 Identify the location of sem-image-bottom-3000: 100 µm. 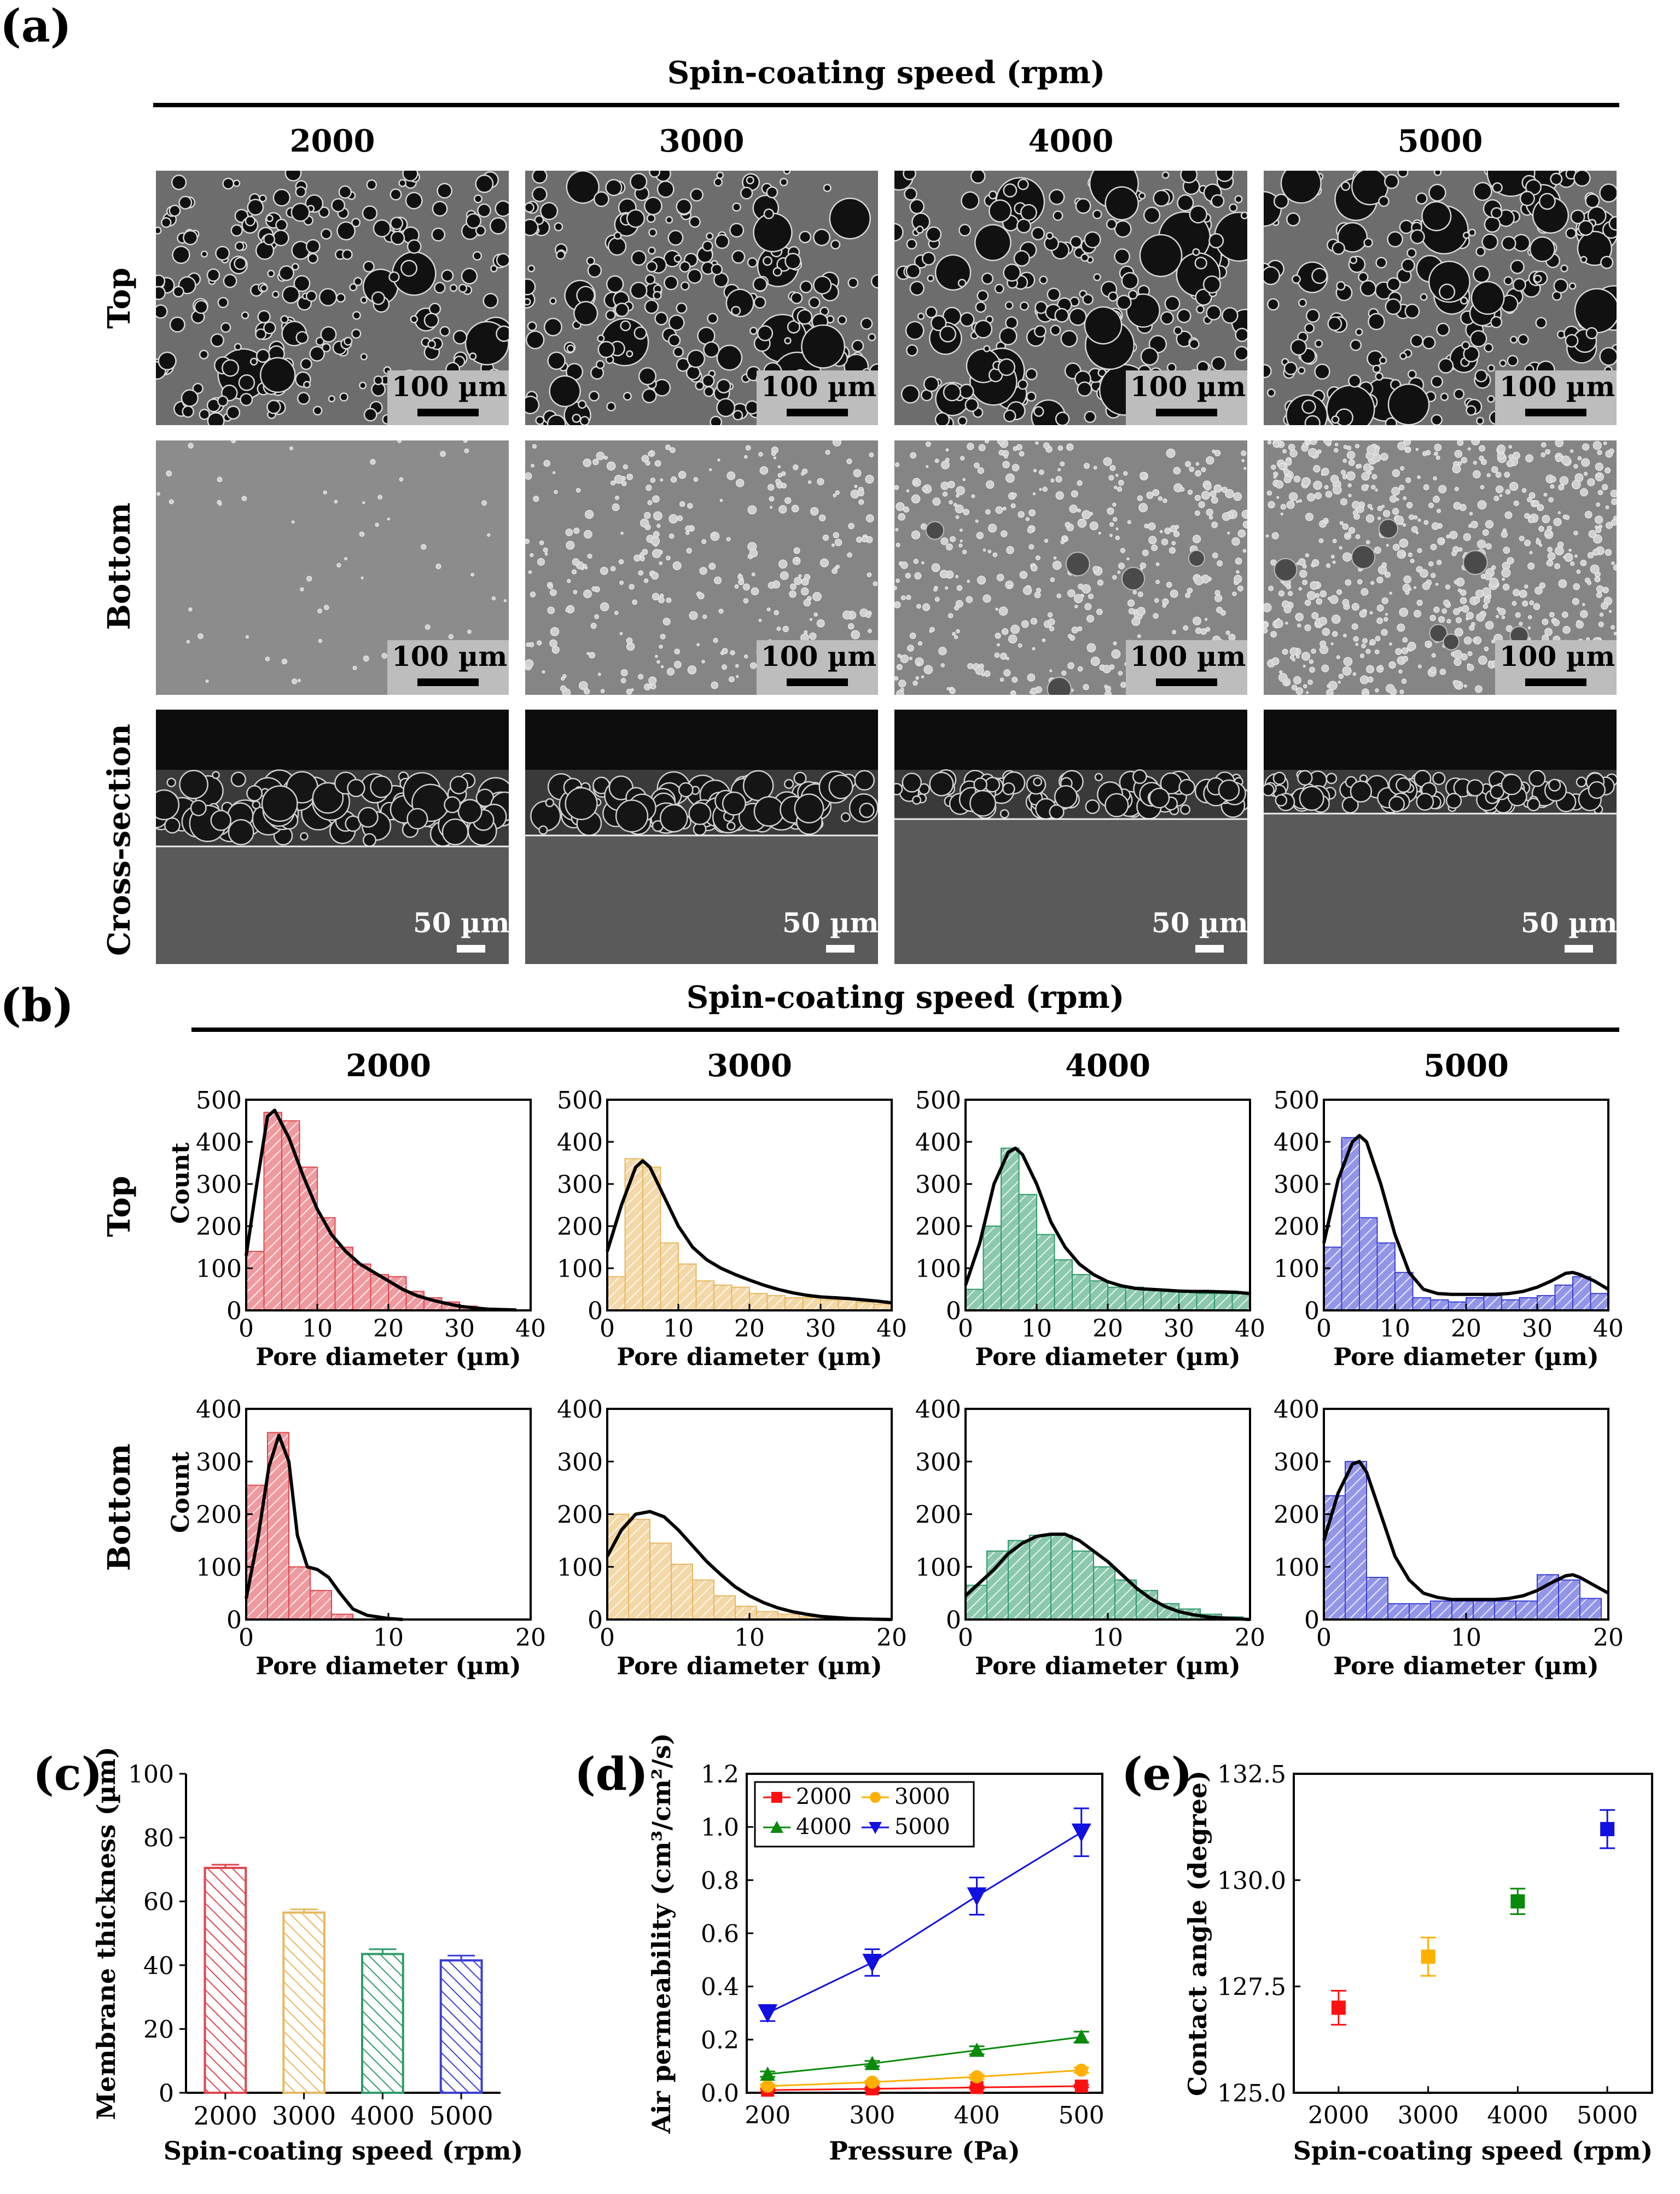
(701, 567).